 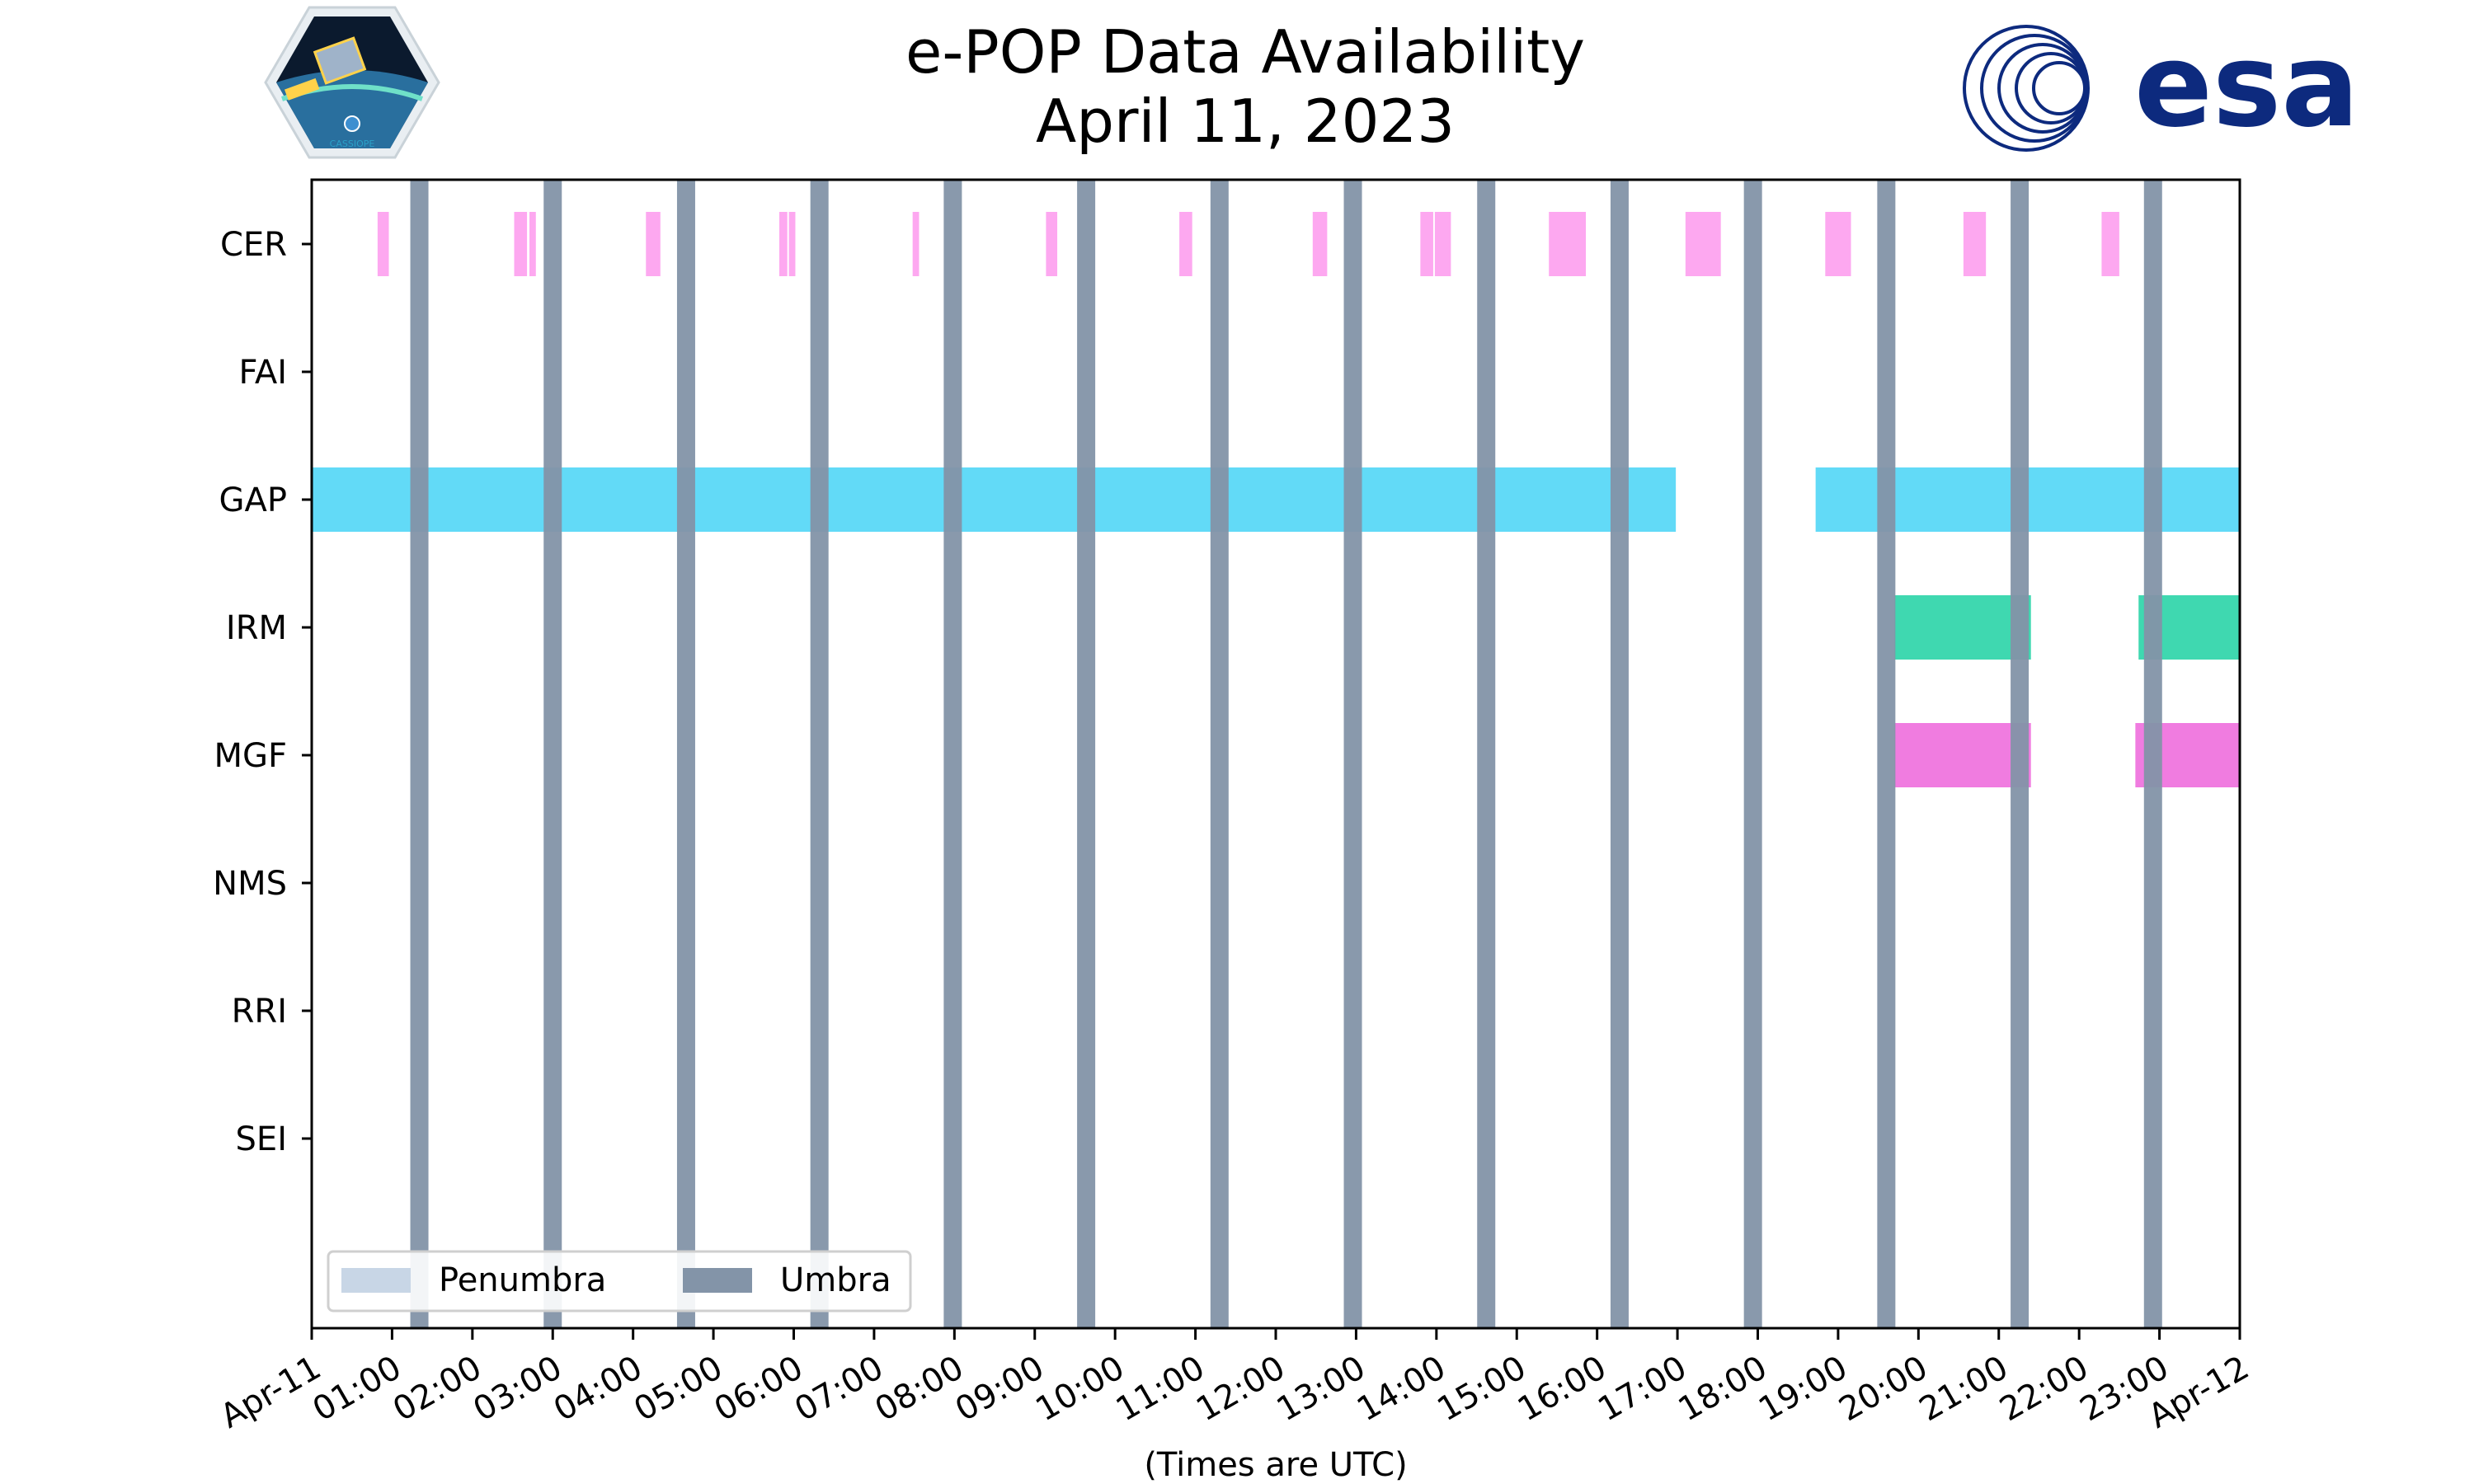 I want to click on x-tick-label-15: 15:00, so click(x=1481, y=1389).